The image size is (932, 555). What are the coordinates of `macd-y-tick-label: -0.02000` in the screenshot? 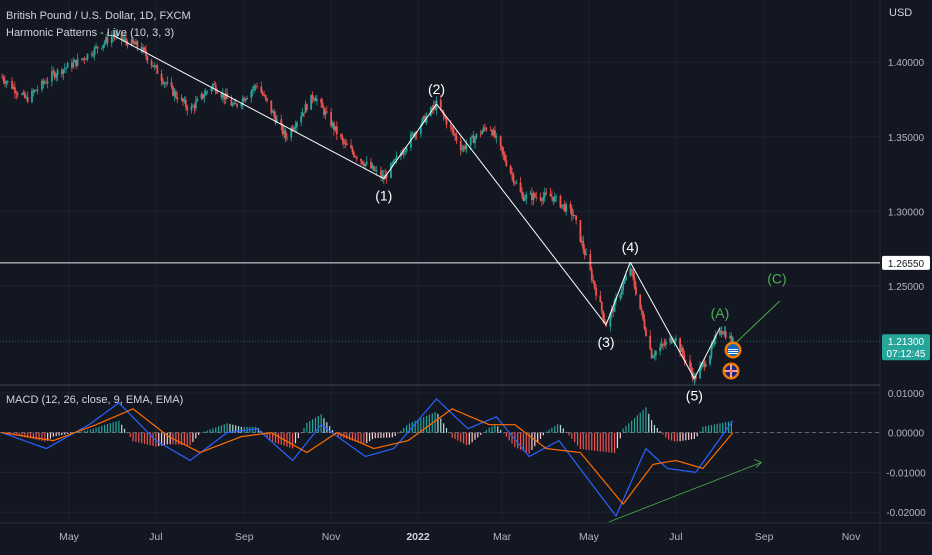 It's located at (906, 513).